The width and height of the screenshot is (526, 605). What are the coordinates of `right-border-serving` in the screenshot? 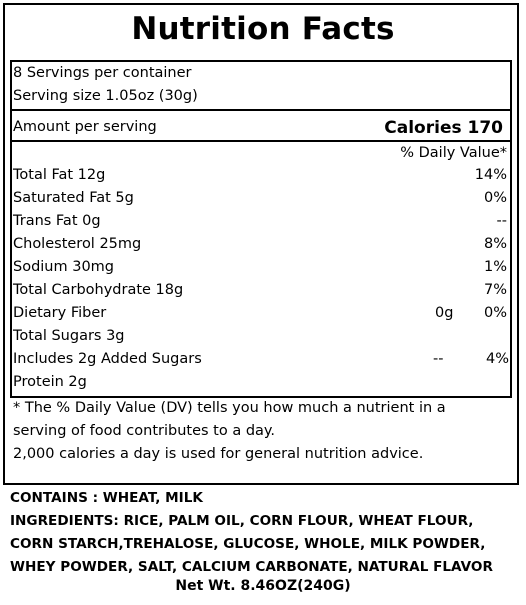 It's located at (511, 85).